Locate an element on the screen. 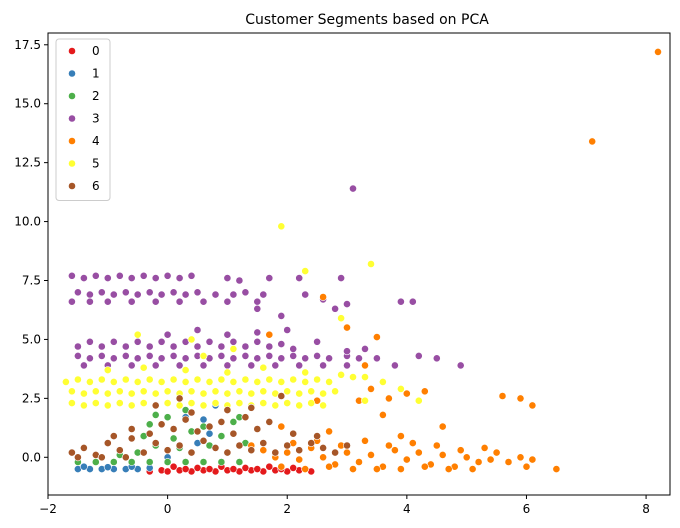 The image size is (680, 528). y-tick-label: 17.5 is located at coordinates (27, 45).